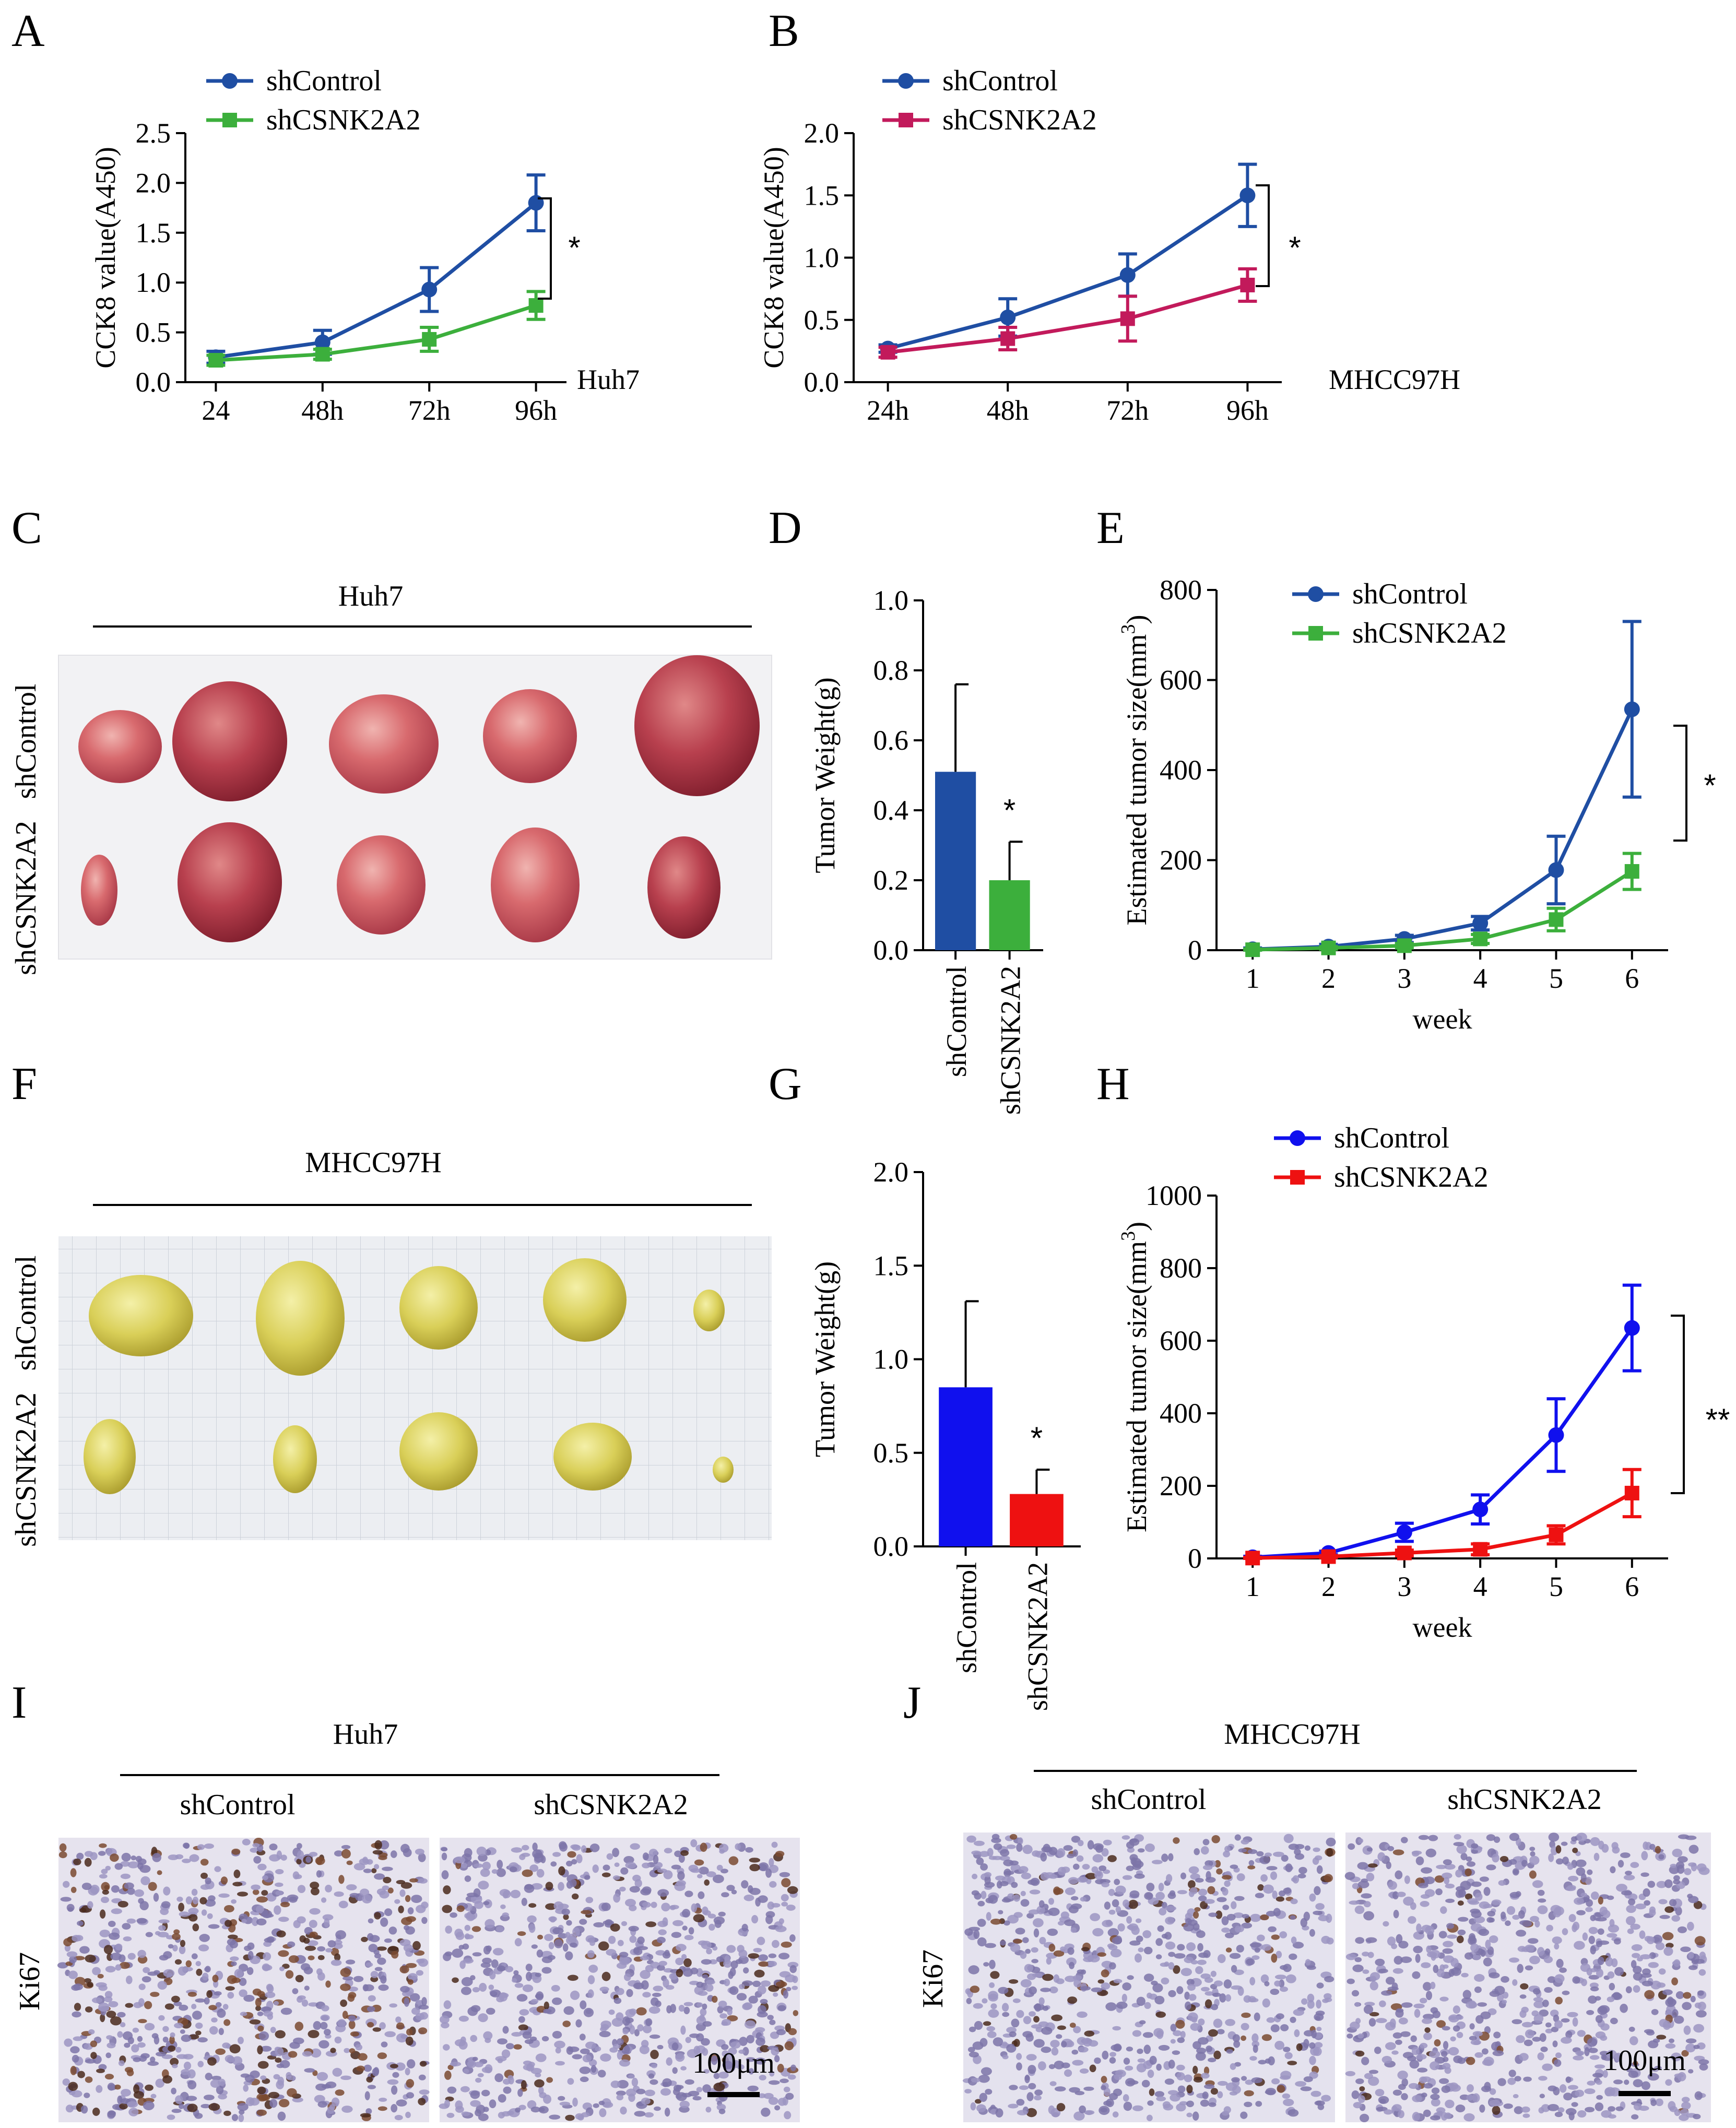 Image resolution: width=1736 pixels, height=2128 pixels. What do you see at coordinates (26, 1470) in the screenshot?
I see `photo-f-row-label-shcsnk2a2: shCSNK2A2` at bounding box center [26, 1470].